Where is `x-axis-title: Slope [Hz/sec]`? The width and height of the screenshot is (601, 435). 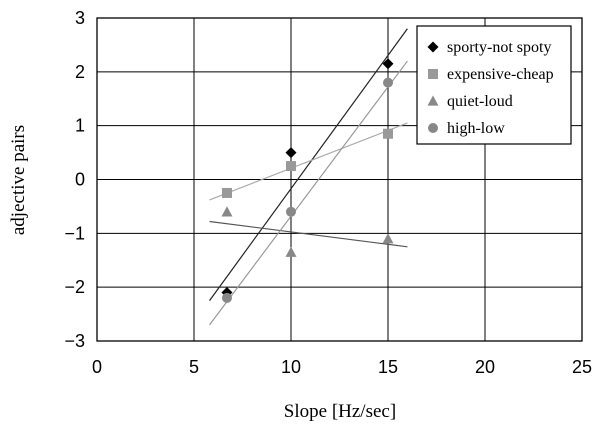
x-axis-title: Slope [Hz/sec] is located at coordinates (340, 411).